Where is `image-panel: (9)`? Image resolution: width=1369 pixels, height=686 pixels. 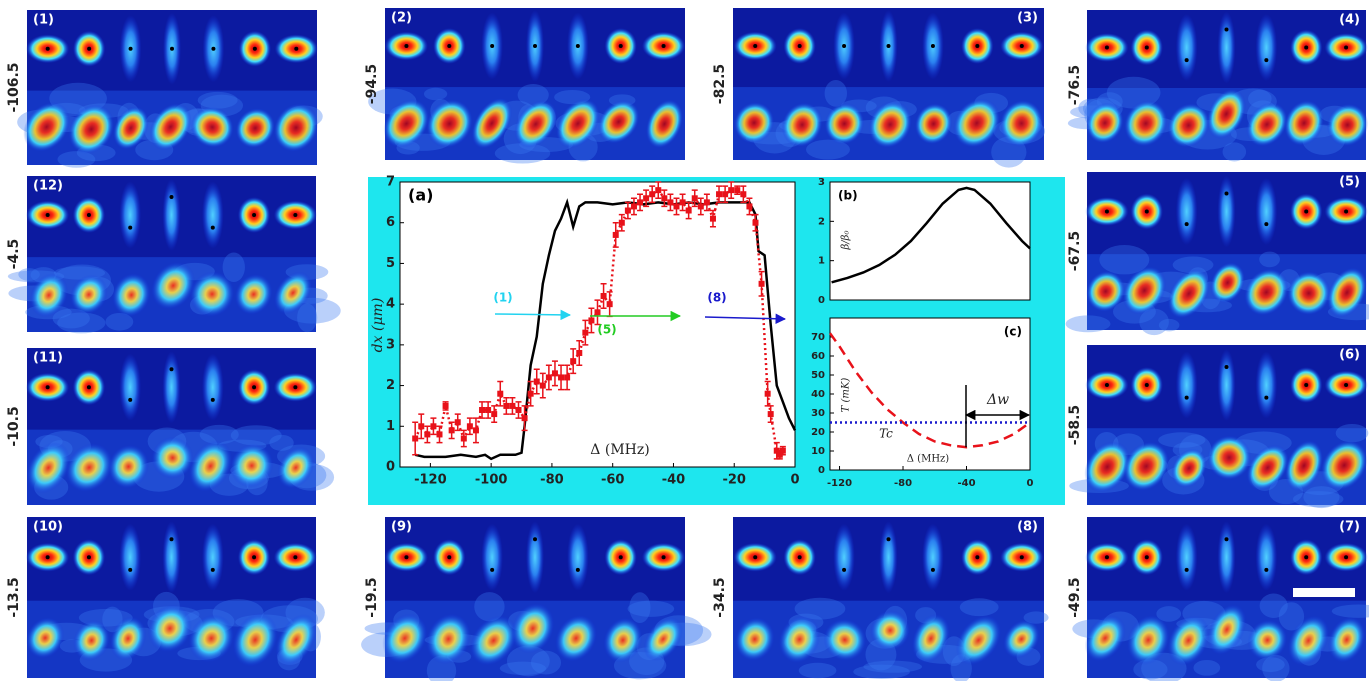 image-panel: (9) is located at coordinates (536, 601).